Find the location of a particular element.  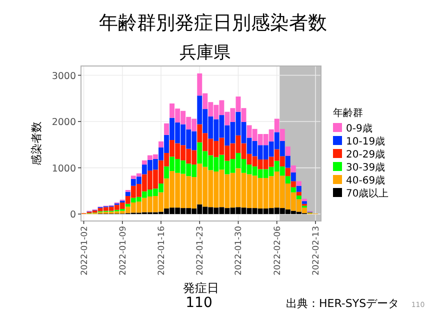

y-axis-title: 感染者数 is located at coordinates (36, 144).